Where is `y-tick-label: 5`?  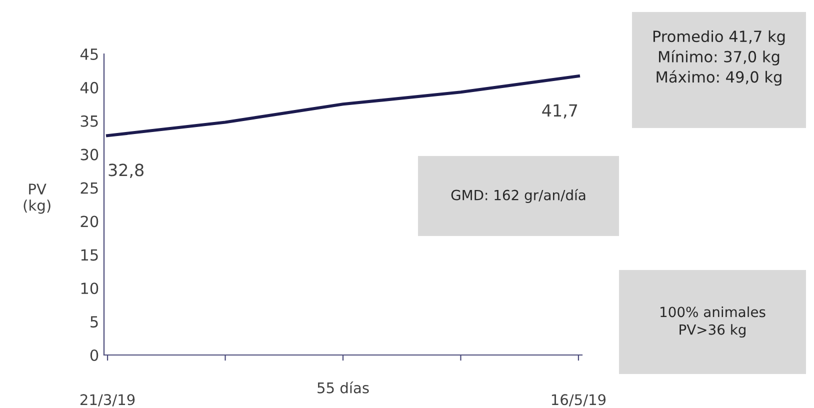
y-tick-label: 5 is located at coordinates (94, 322).